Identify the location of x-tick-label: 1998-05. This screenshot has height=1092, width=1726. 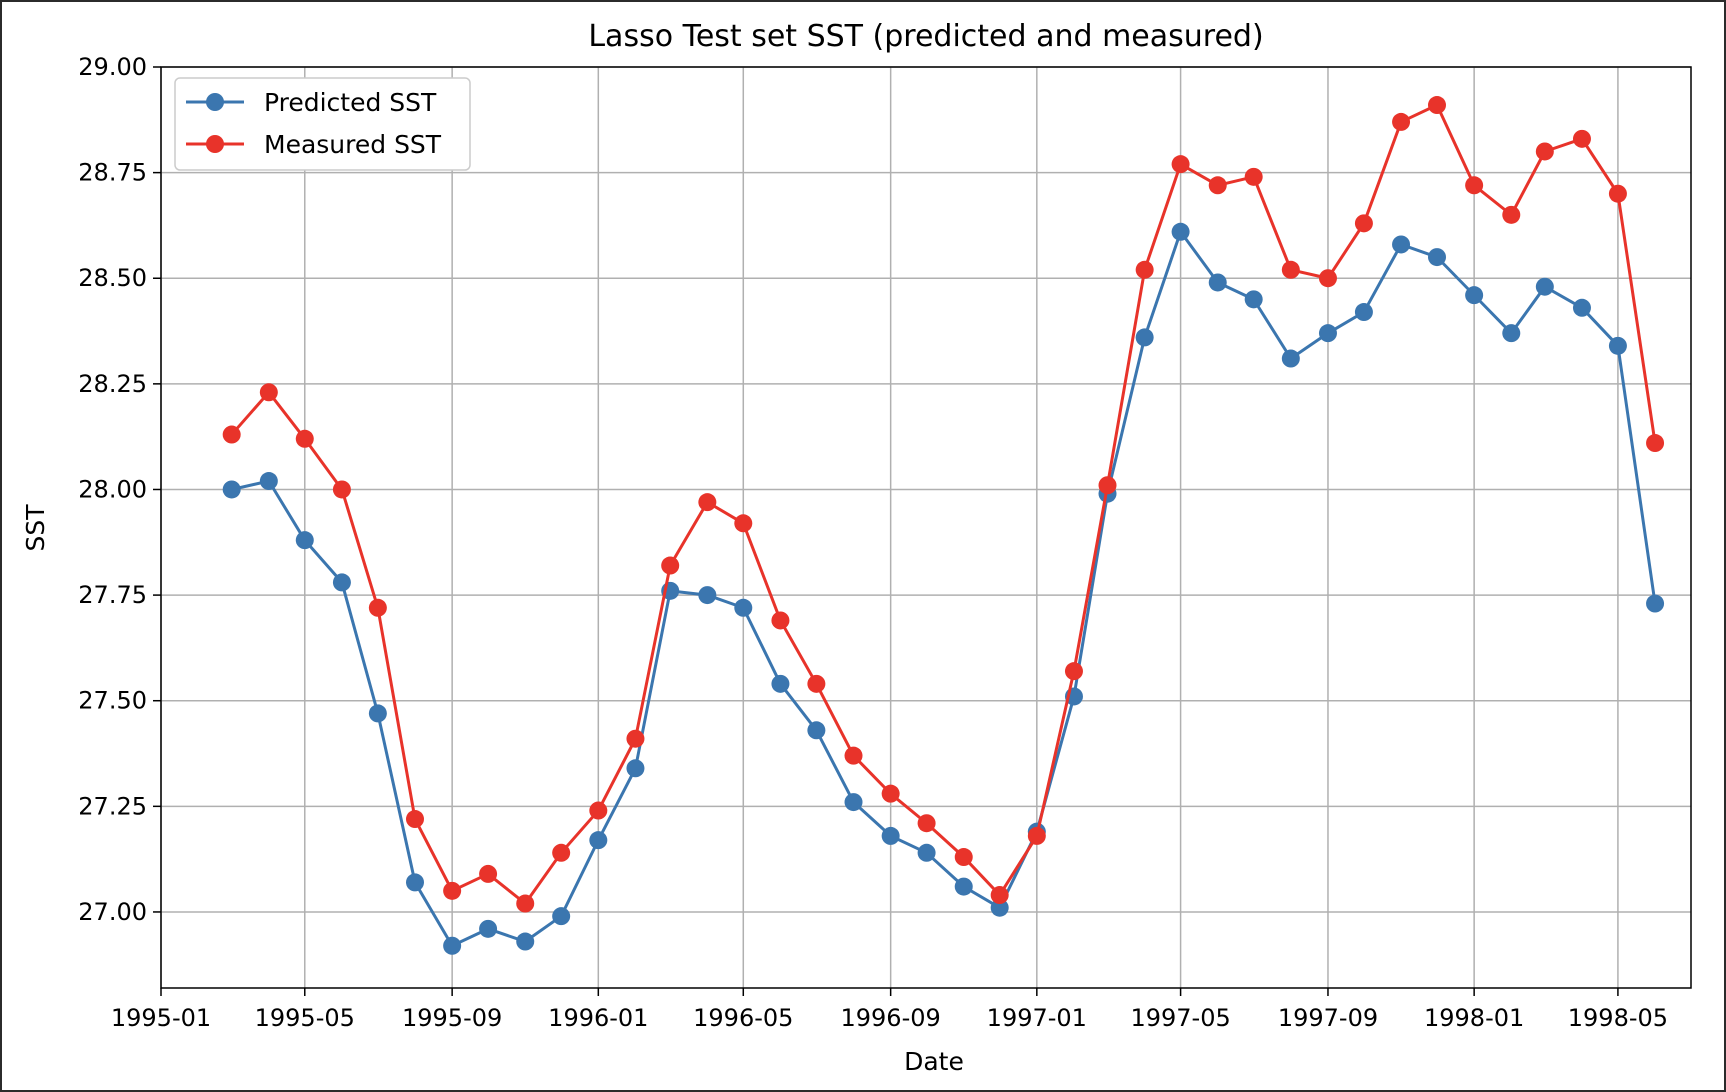
(1618, 1018).